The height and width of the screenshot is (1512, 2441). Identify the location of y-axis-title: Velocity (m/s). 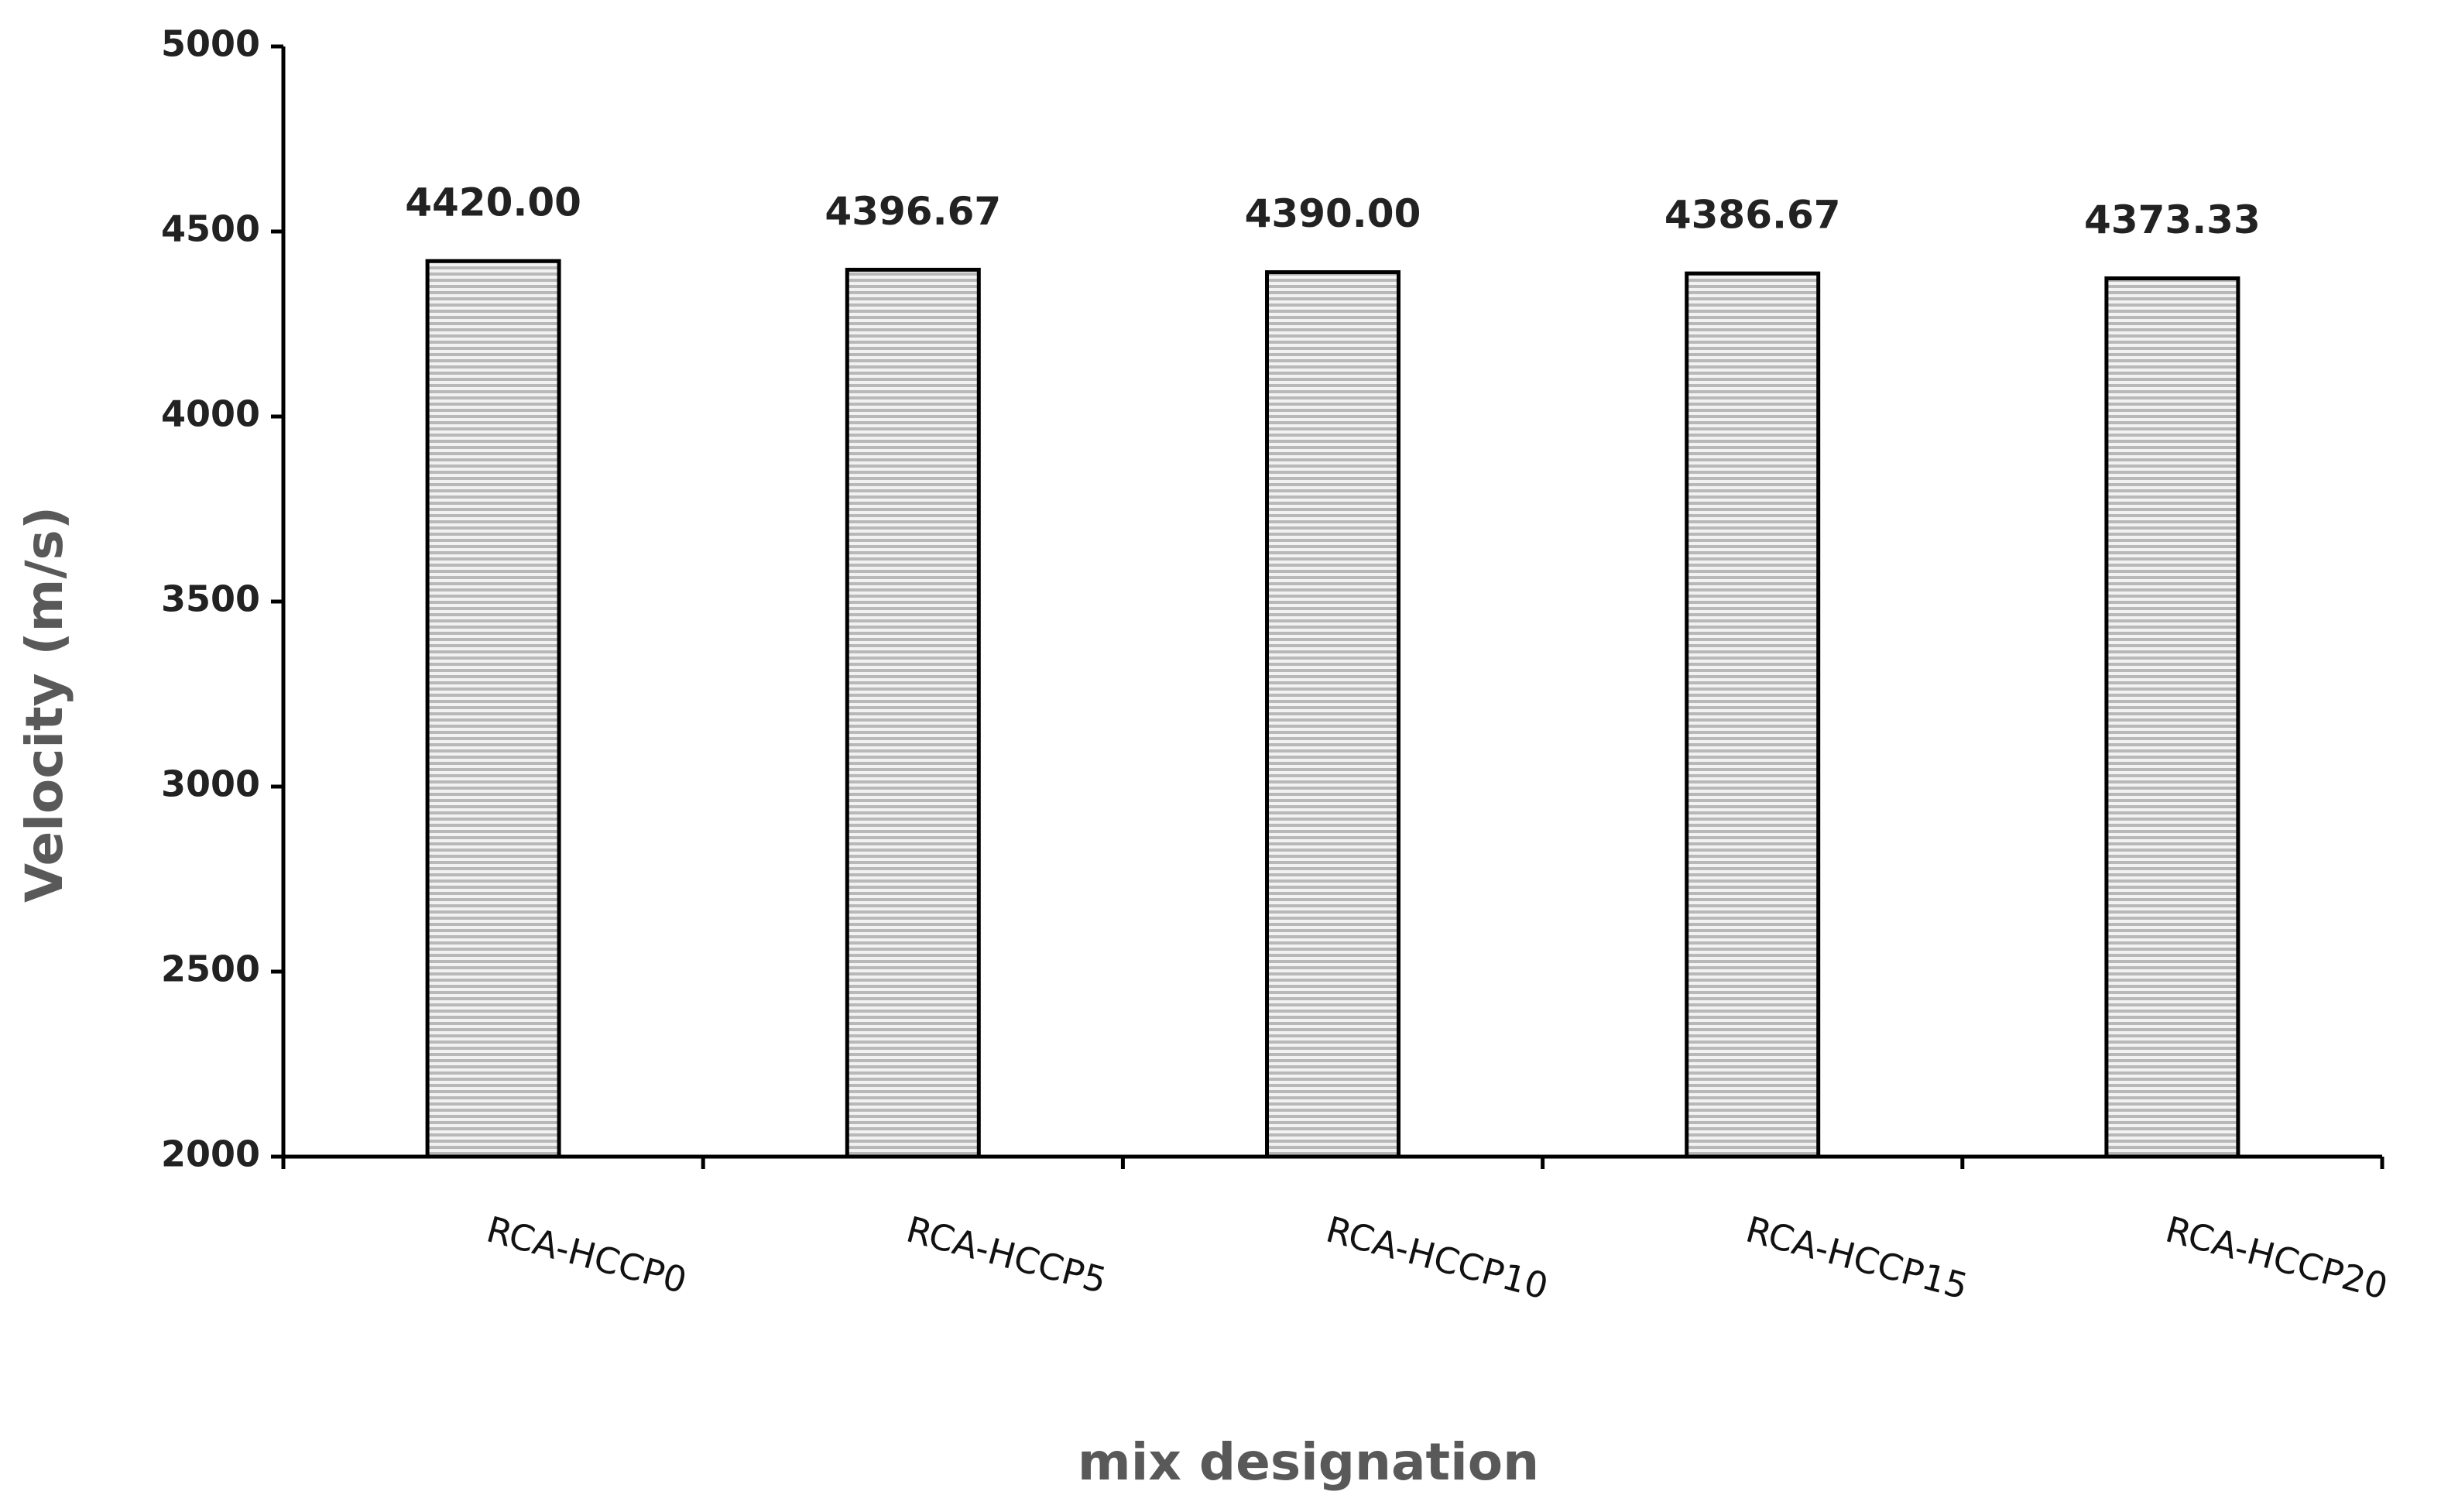
(44, 704).